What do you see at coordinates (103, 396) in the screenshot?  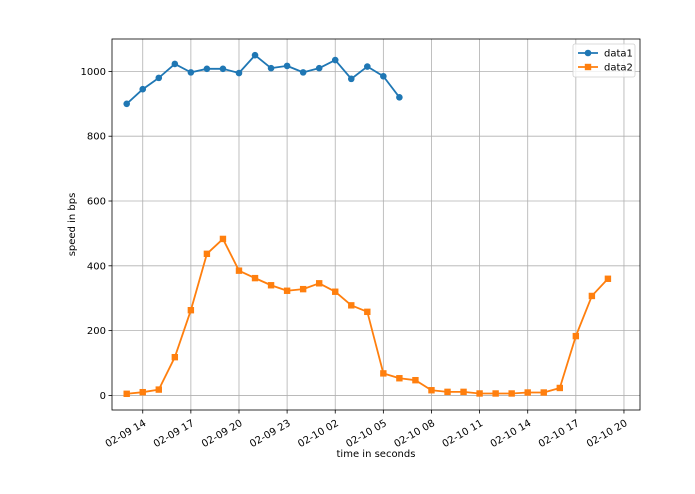 I see `y-tick-label: 0` at bounding box center [103, 396].